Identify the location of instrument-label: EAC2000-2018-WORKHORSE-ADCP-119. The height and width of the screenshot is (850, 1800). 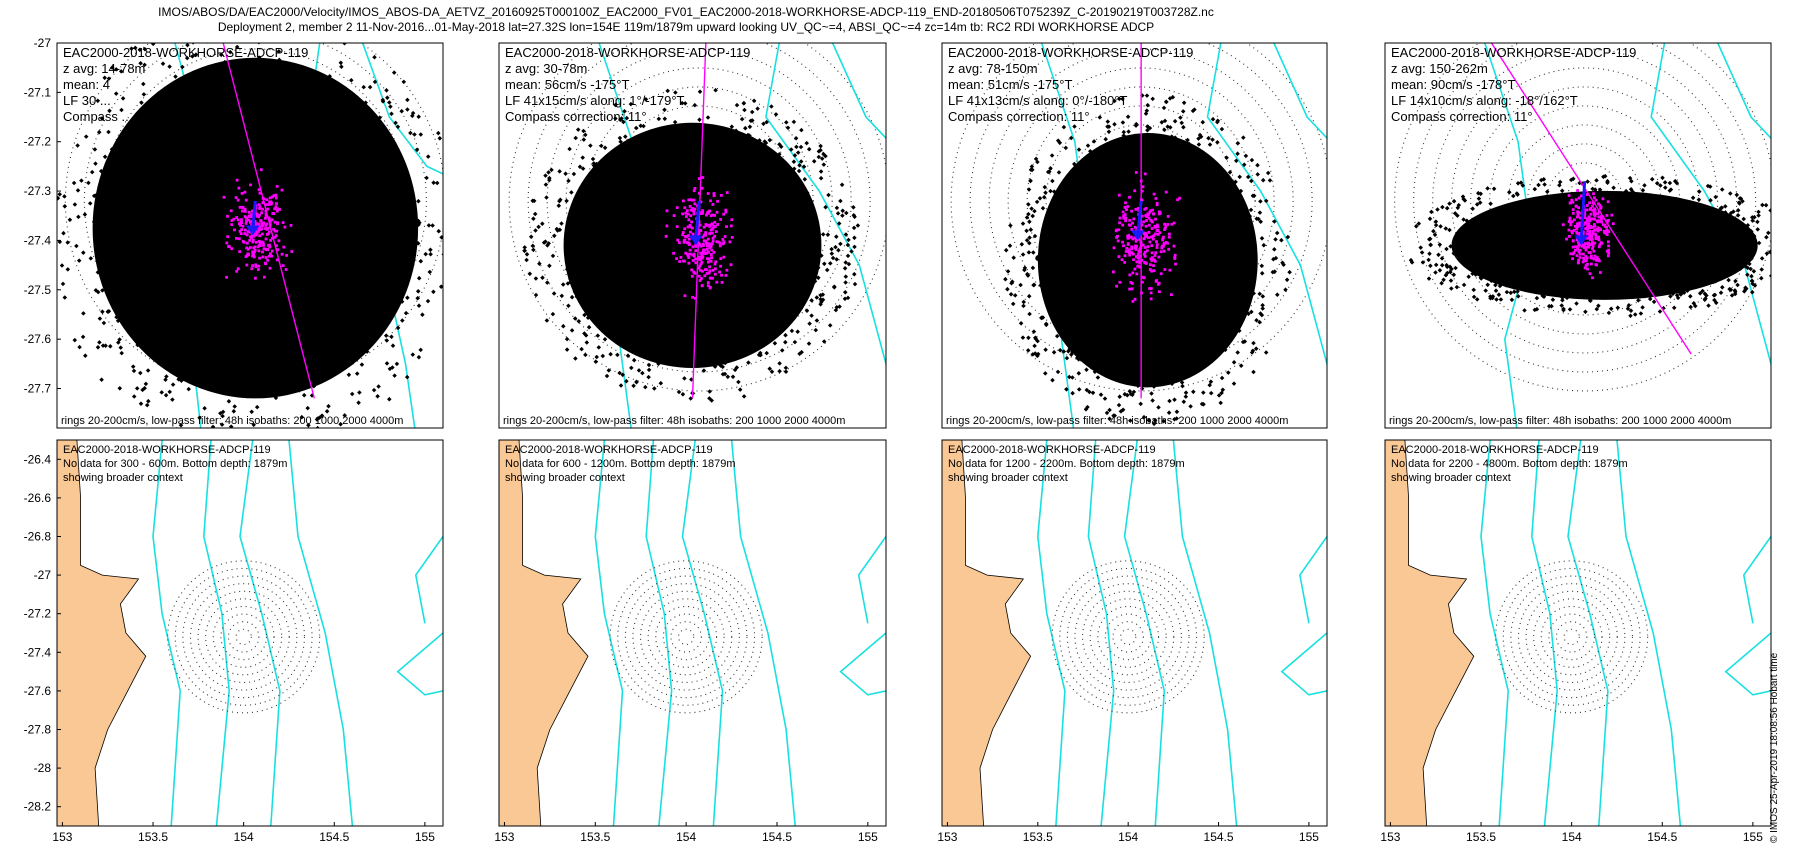
(1513, 52).